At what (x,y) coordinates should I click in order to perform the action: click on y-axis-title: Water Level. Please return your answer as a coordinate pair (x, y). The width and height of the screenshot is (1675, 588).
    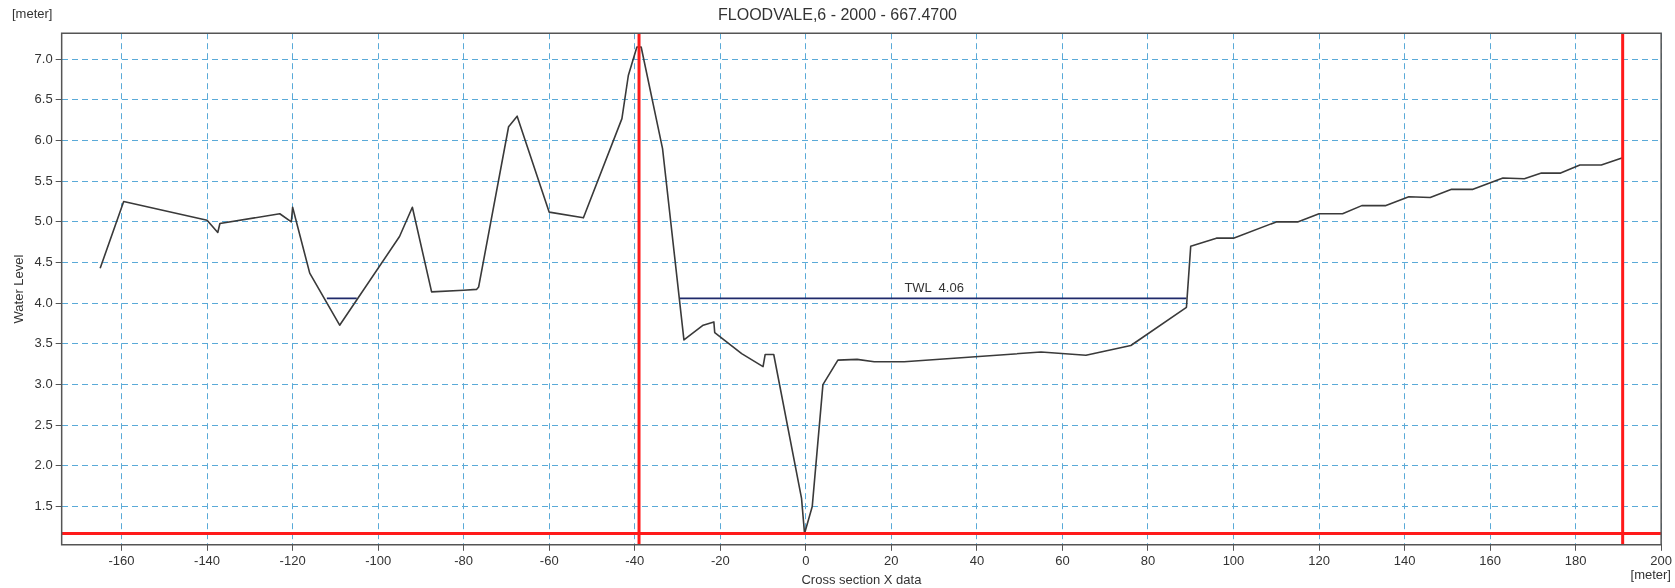
    Looking at the image, I should click on (19, 289).